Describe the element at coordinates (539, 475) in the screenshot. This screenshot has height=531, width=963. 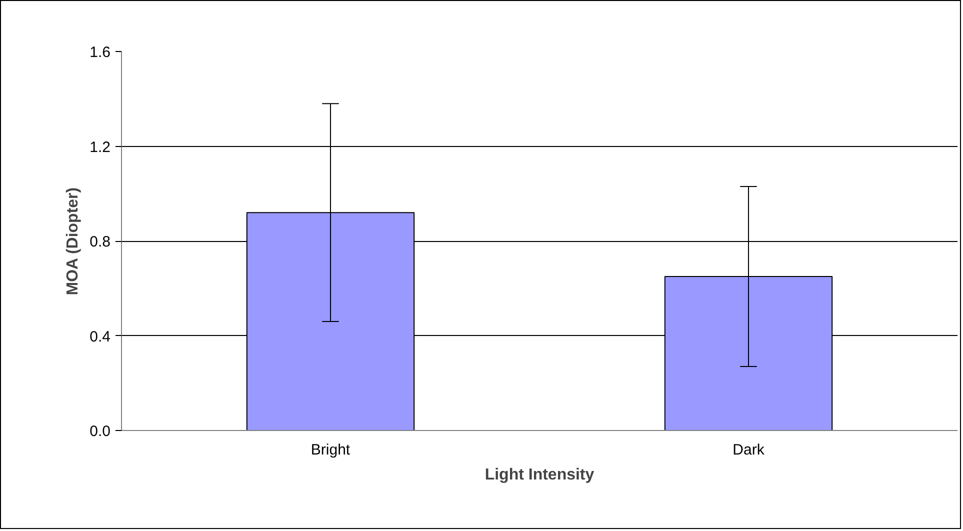
I see `x-axis-title: Light Intensity` at that location.